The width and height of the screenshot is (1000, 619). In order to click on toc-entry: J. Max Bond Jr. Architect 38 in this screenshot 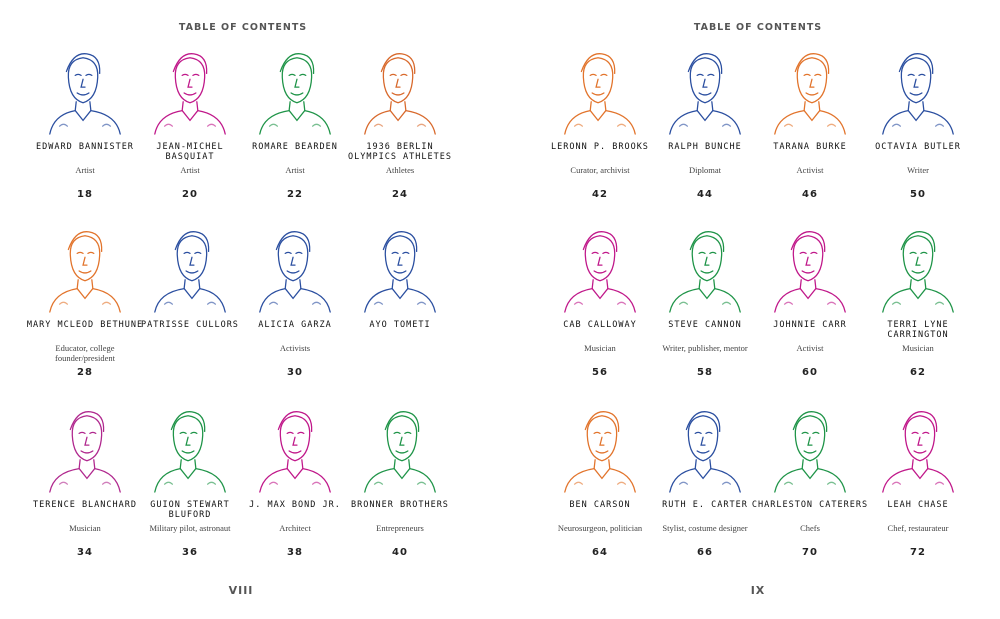, I will do `click(295, 482)`.